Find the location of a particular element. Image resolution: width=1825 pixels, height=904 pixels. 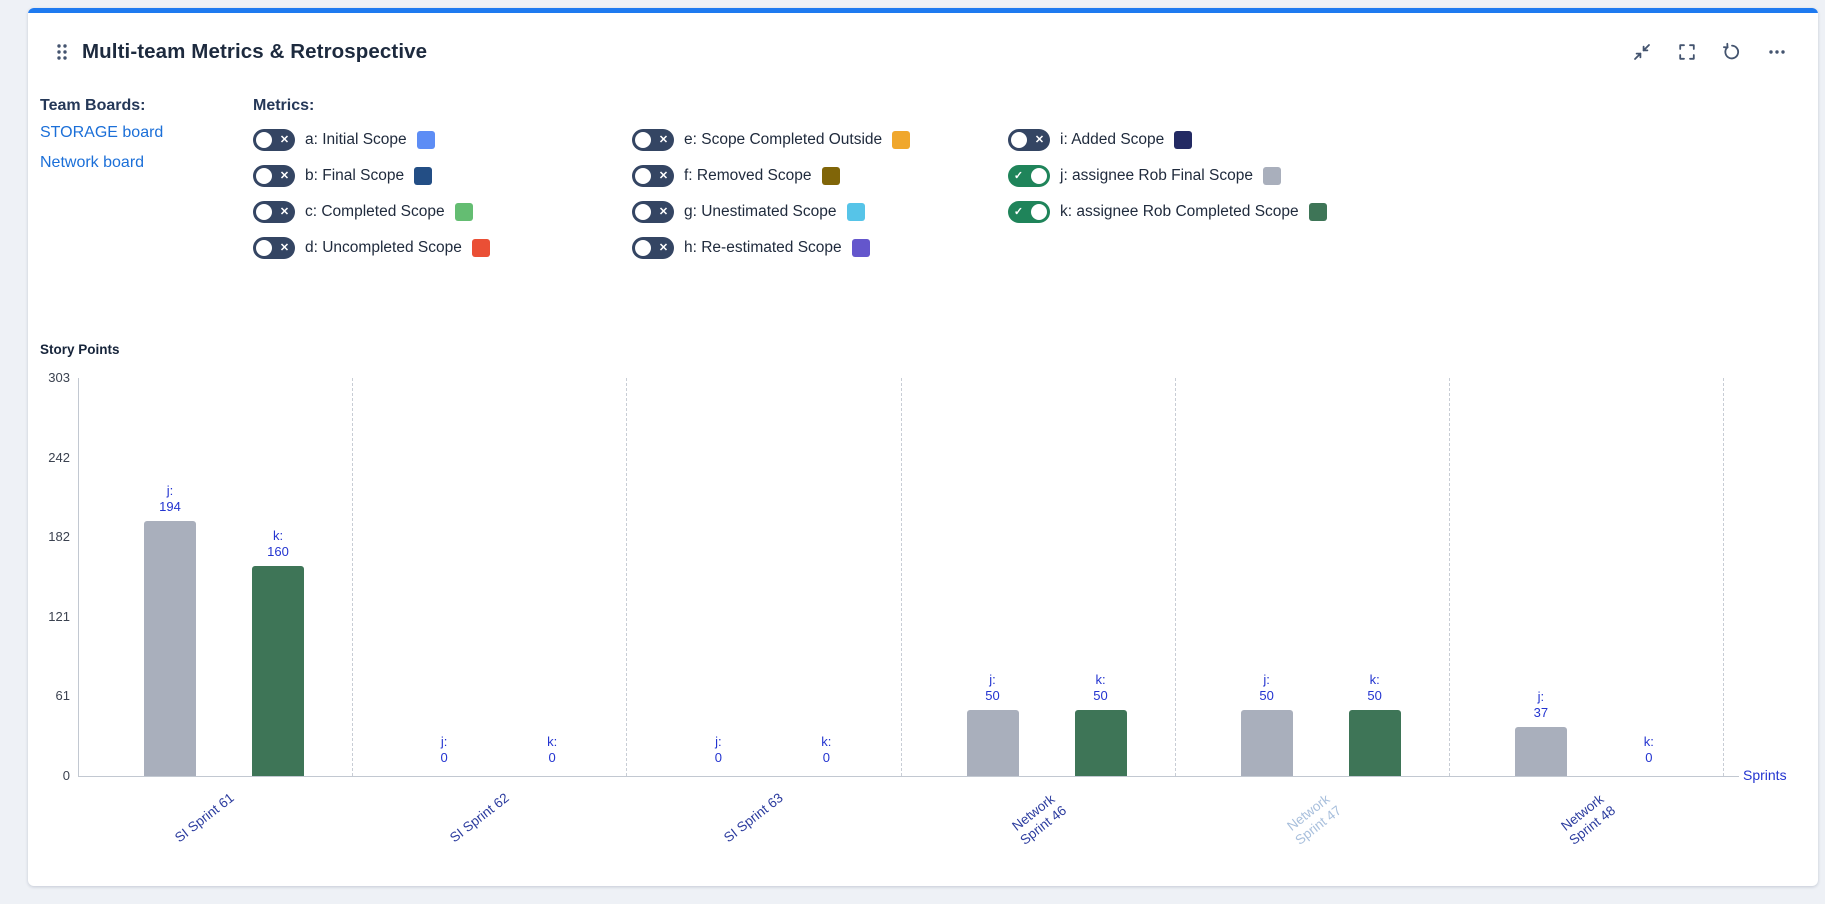

metric-color-swatch-h is located at coordinates (860, 248).